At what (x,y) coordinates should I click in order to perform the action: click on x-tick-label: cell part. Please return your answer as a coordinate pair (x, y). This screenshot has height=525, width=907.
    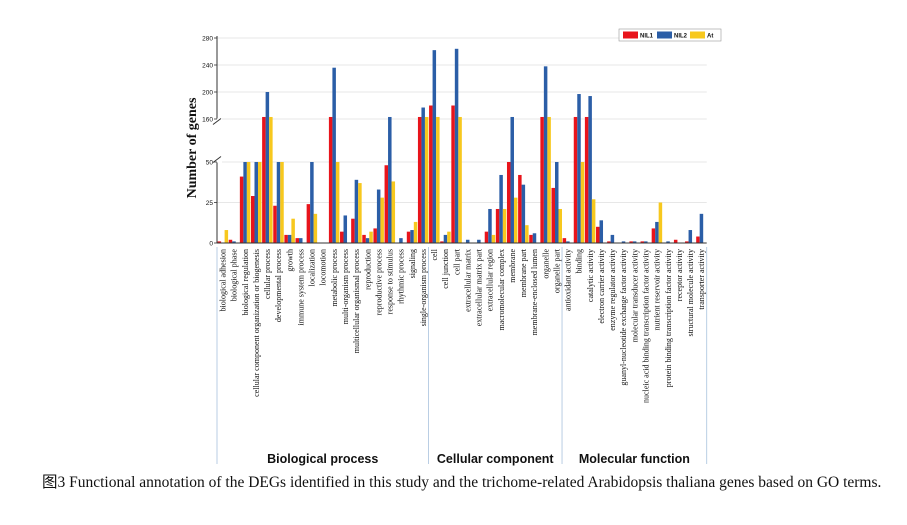
    Looking at the image, I should click on (456, 261).